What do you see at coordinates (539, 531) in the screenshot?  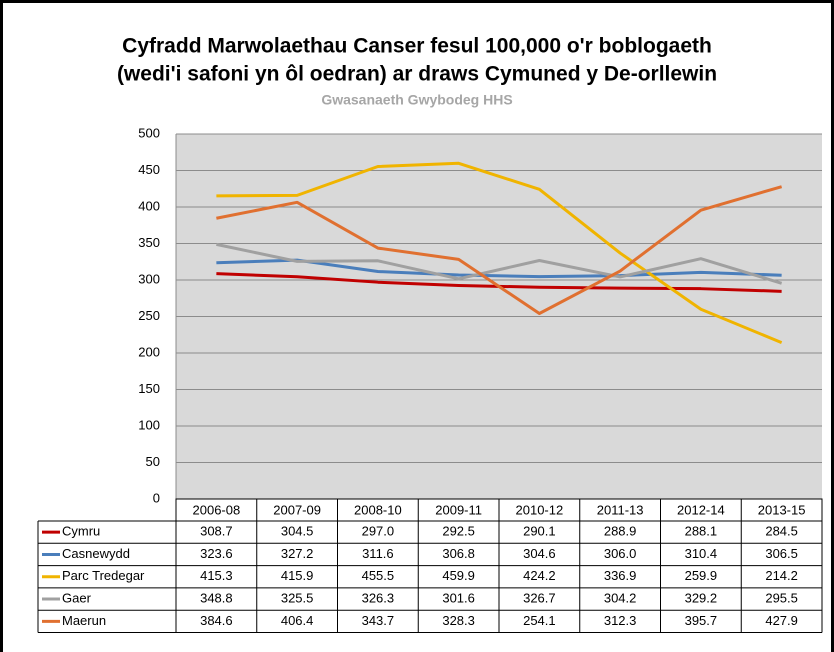 I see `table-value: 290.1` at bounding box center [539, 531].